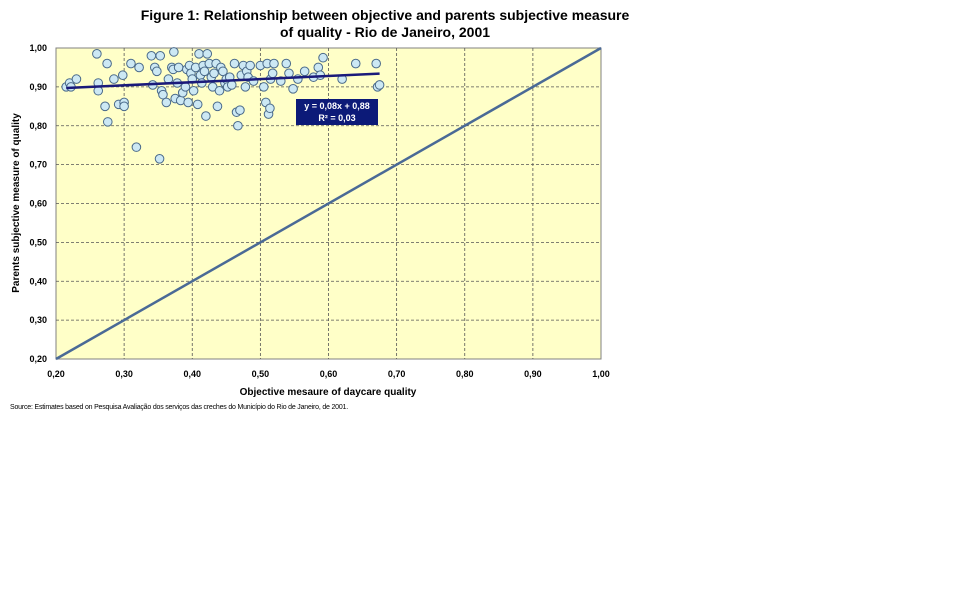 This screenshot has width=977, height=596. I want to click on trendline-equation: y = 0,08x + 0,88, so click(337, 106).